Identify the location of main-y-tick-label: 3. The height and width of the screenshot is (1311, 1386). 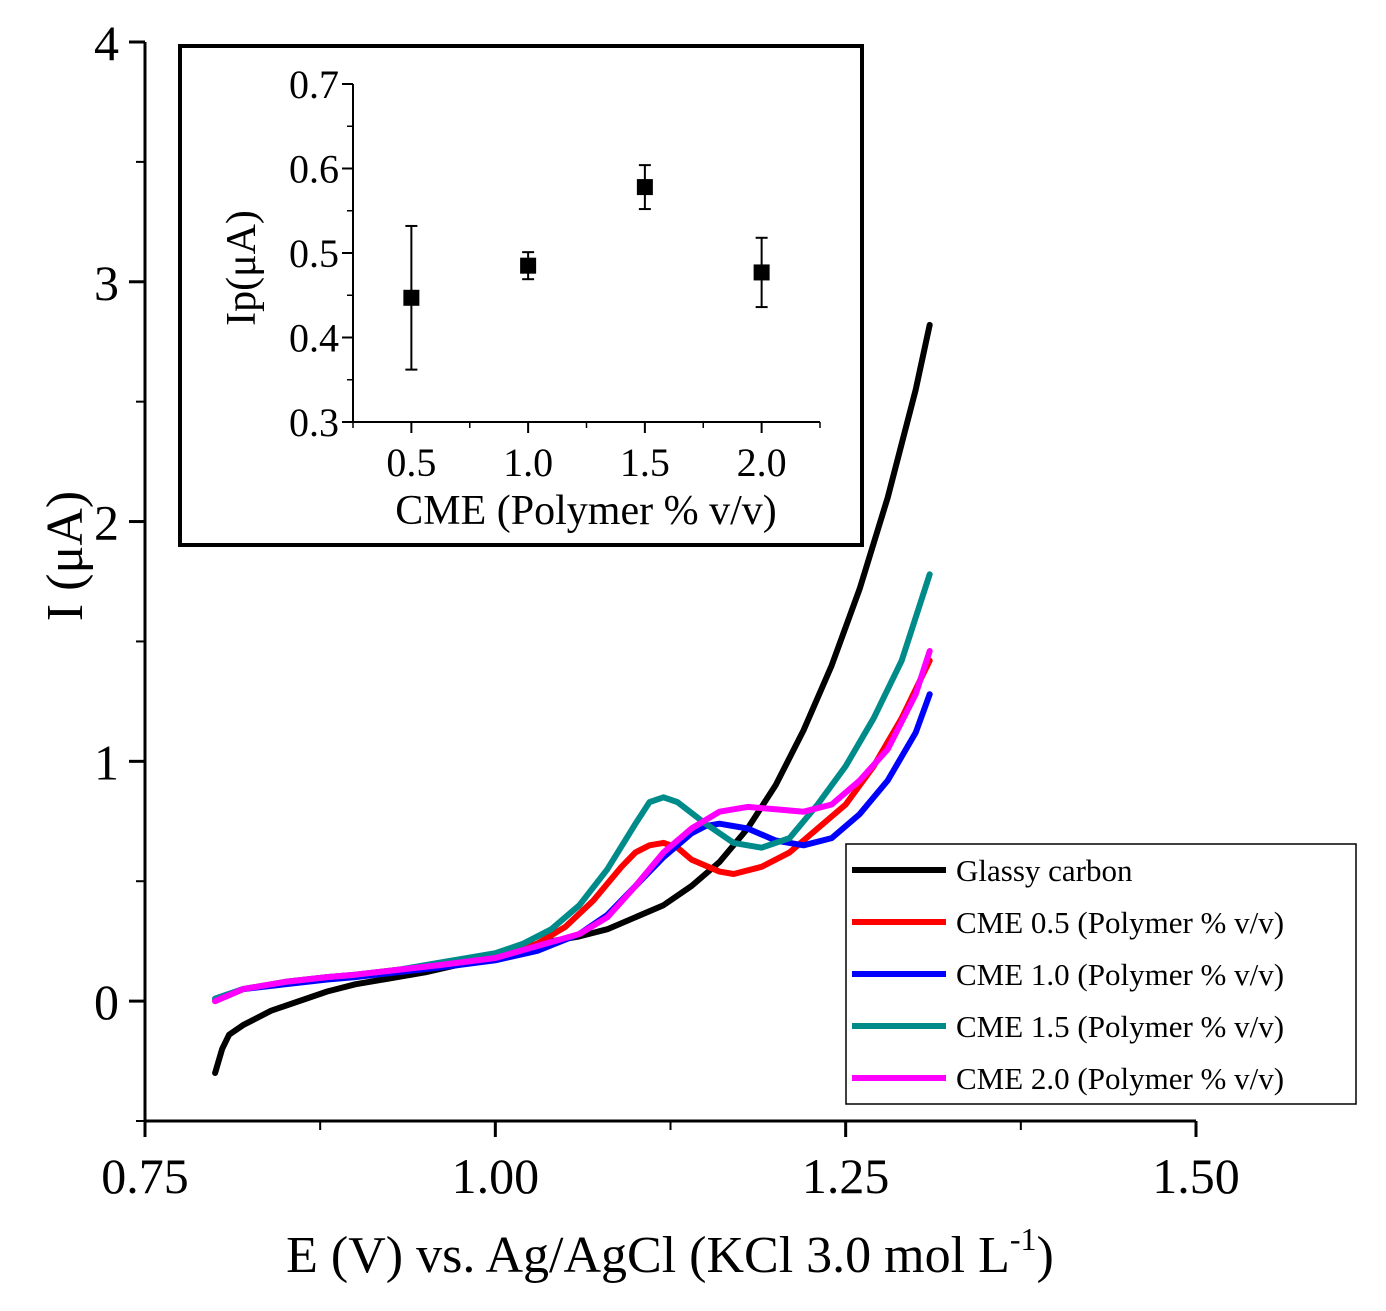
(106, 283).